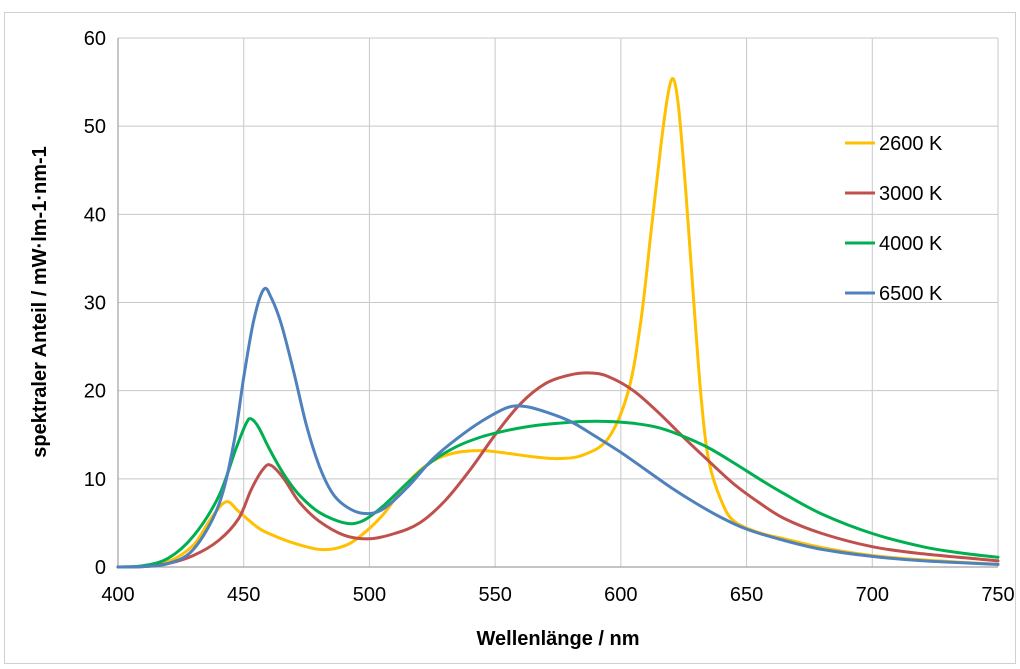 The image size is (1020, 669). What do you see at coordinates (494, 595) in the screenshot?
I see `x-tick-label: 550` at bounding box center [494, 595].